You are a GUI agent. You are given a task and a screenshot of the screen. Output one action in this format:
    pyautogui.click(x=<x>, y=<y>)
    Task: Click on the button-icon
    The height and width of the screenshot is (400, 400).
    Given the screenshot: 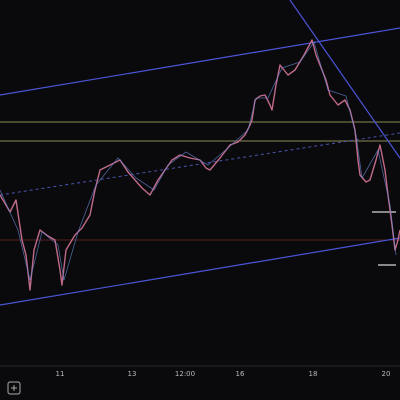 What is the action you would take?
    pyautogui.click(x=14, y=388)
    